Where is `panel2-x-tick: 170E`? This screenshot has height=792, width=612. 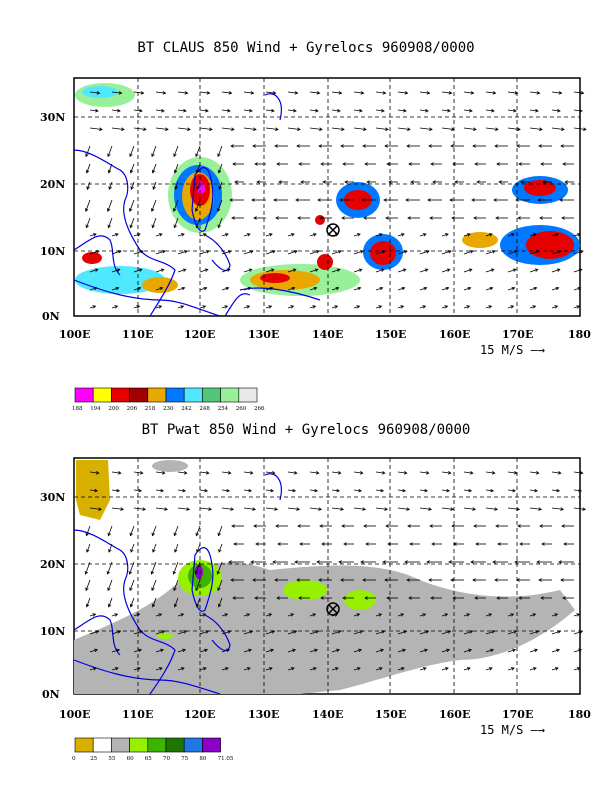
panel2-x-tick: 170E is located at coordinates (517, 714).